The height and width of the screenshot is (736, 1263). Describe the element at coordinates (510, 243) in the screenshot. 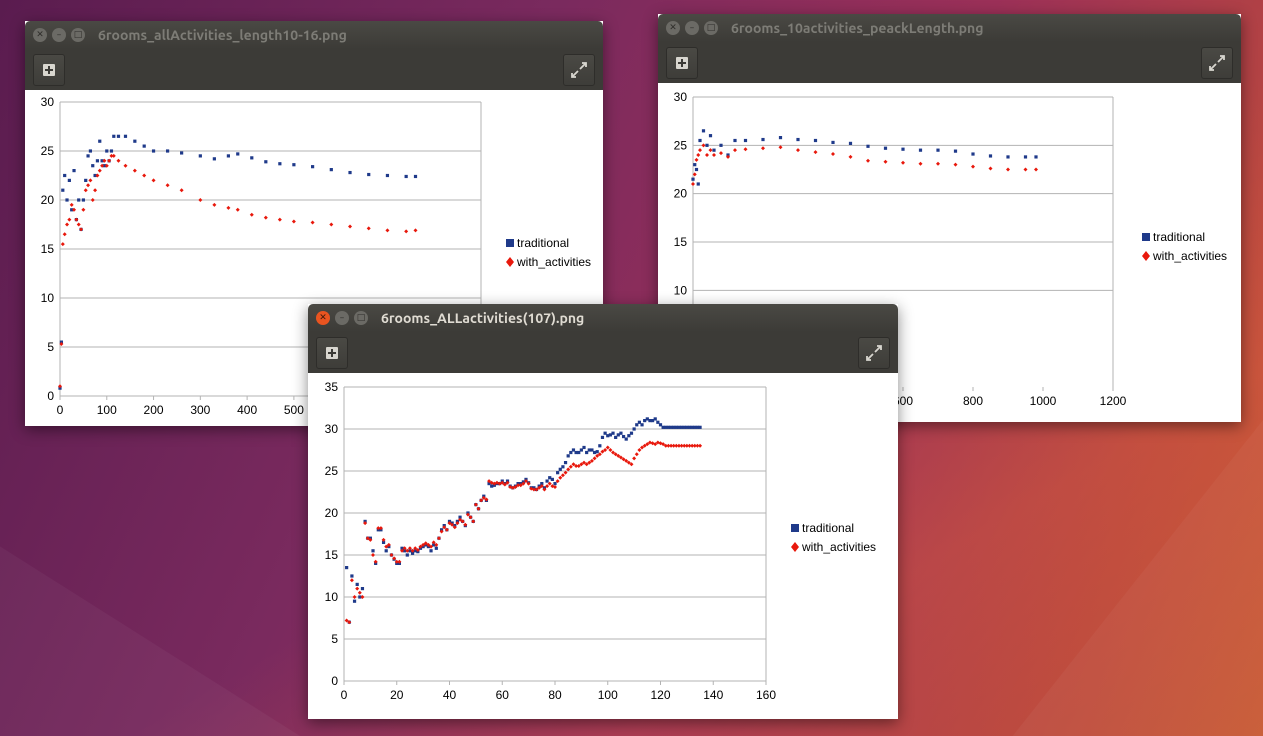

I see `legend-marker-square` at that location.